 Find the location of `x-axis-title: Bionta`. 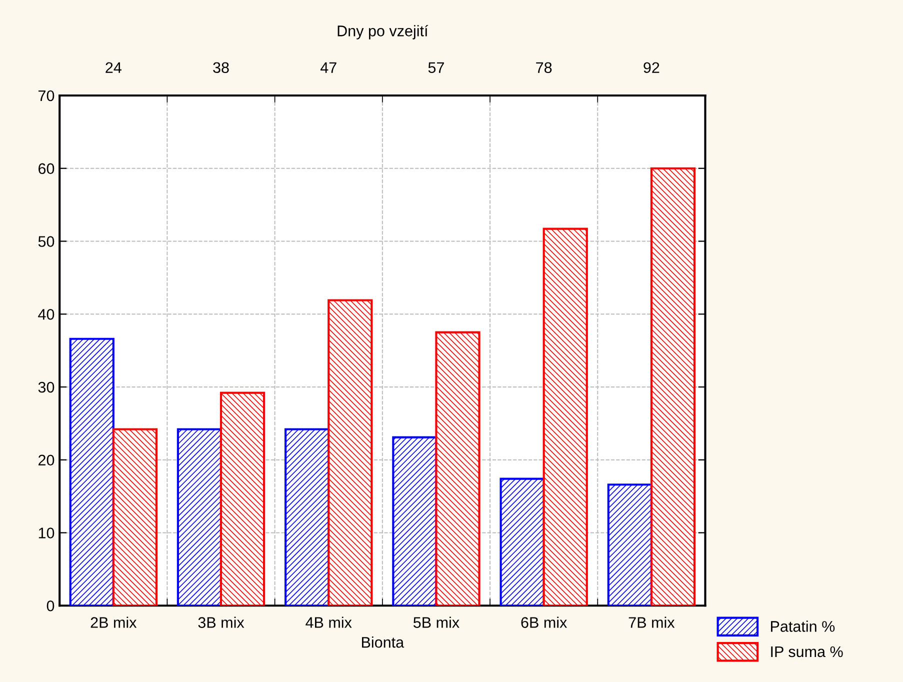

x-axis-title: Bionta is located at coordinates (383, 642).